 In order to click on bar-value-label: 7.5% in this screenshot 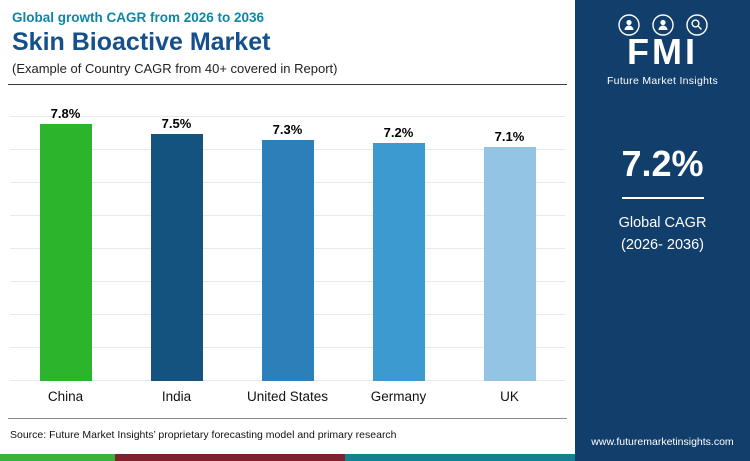, I will do `click(176, 123)`.